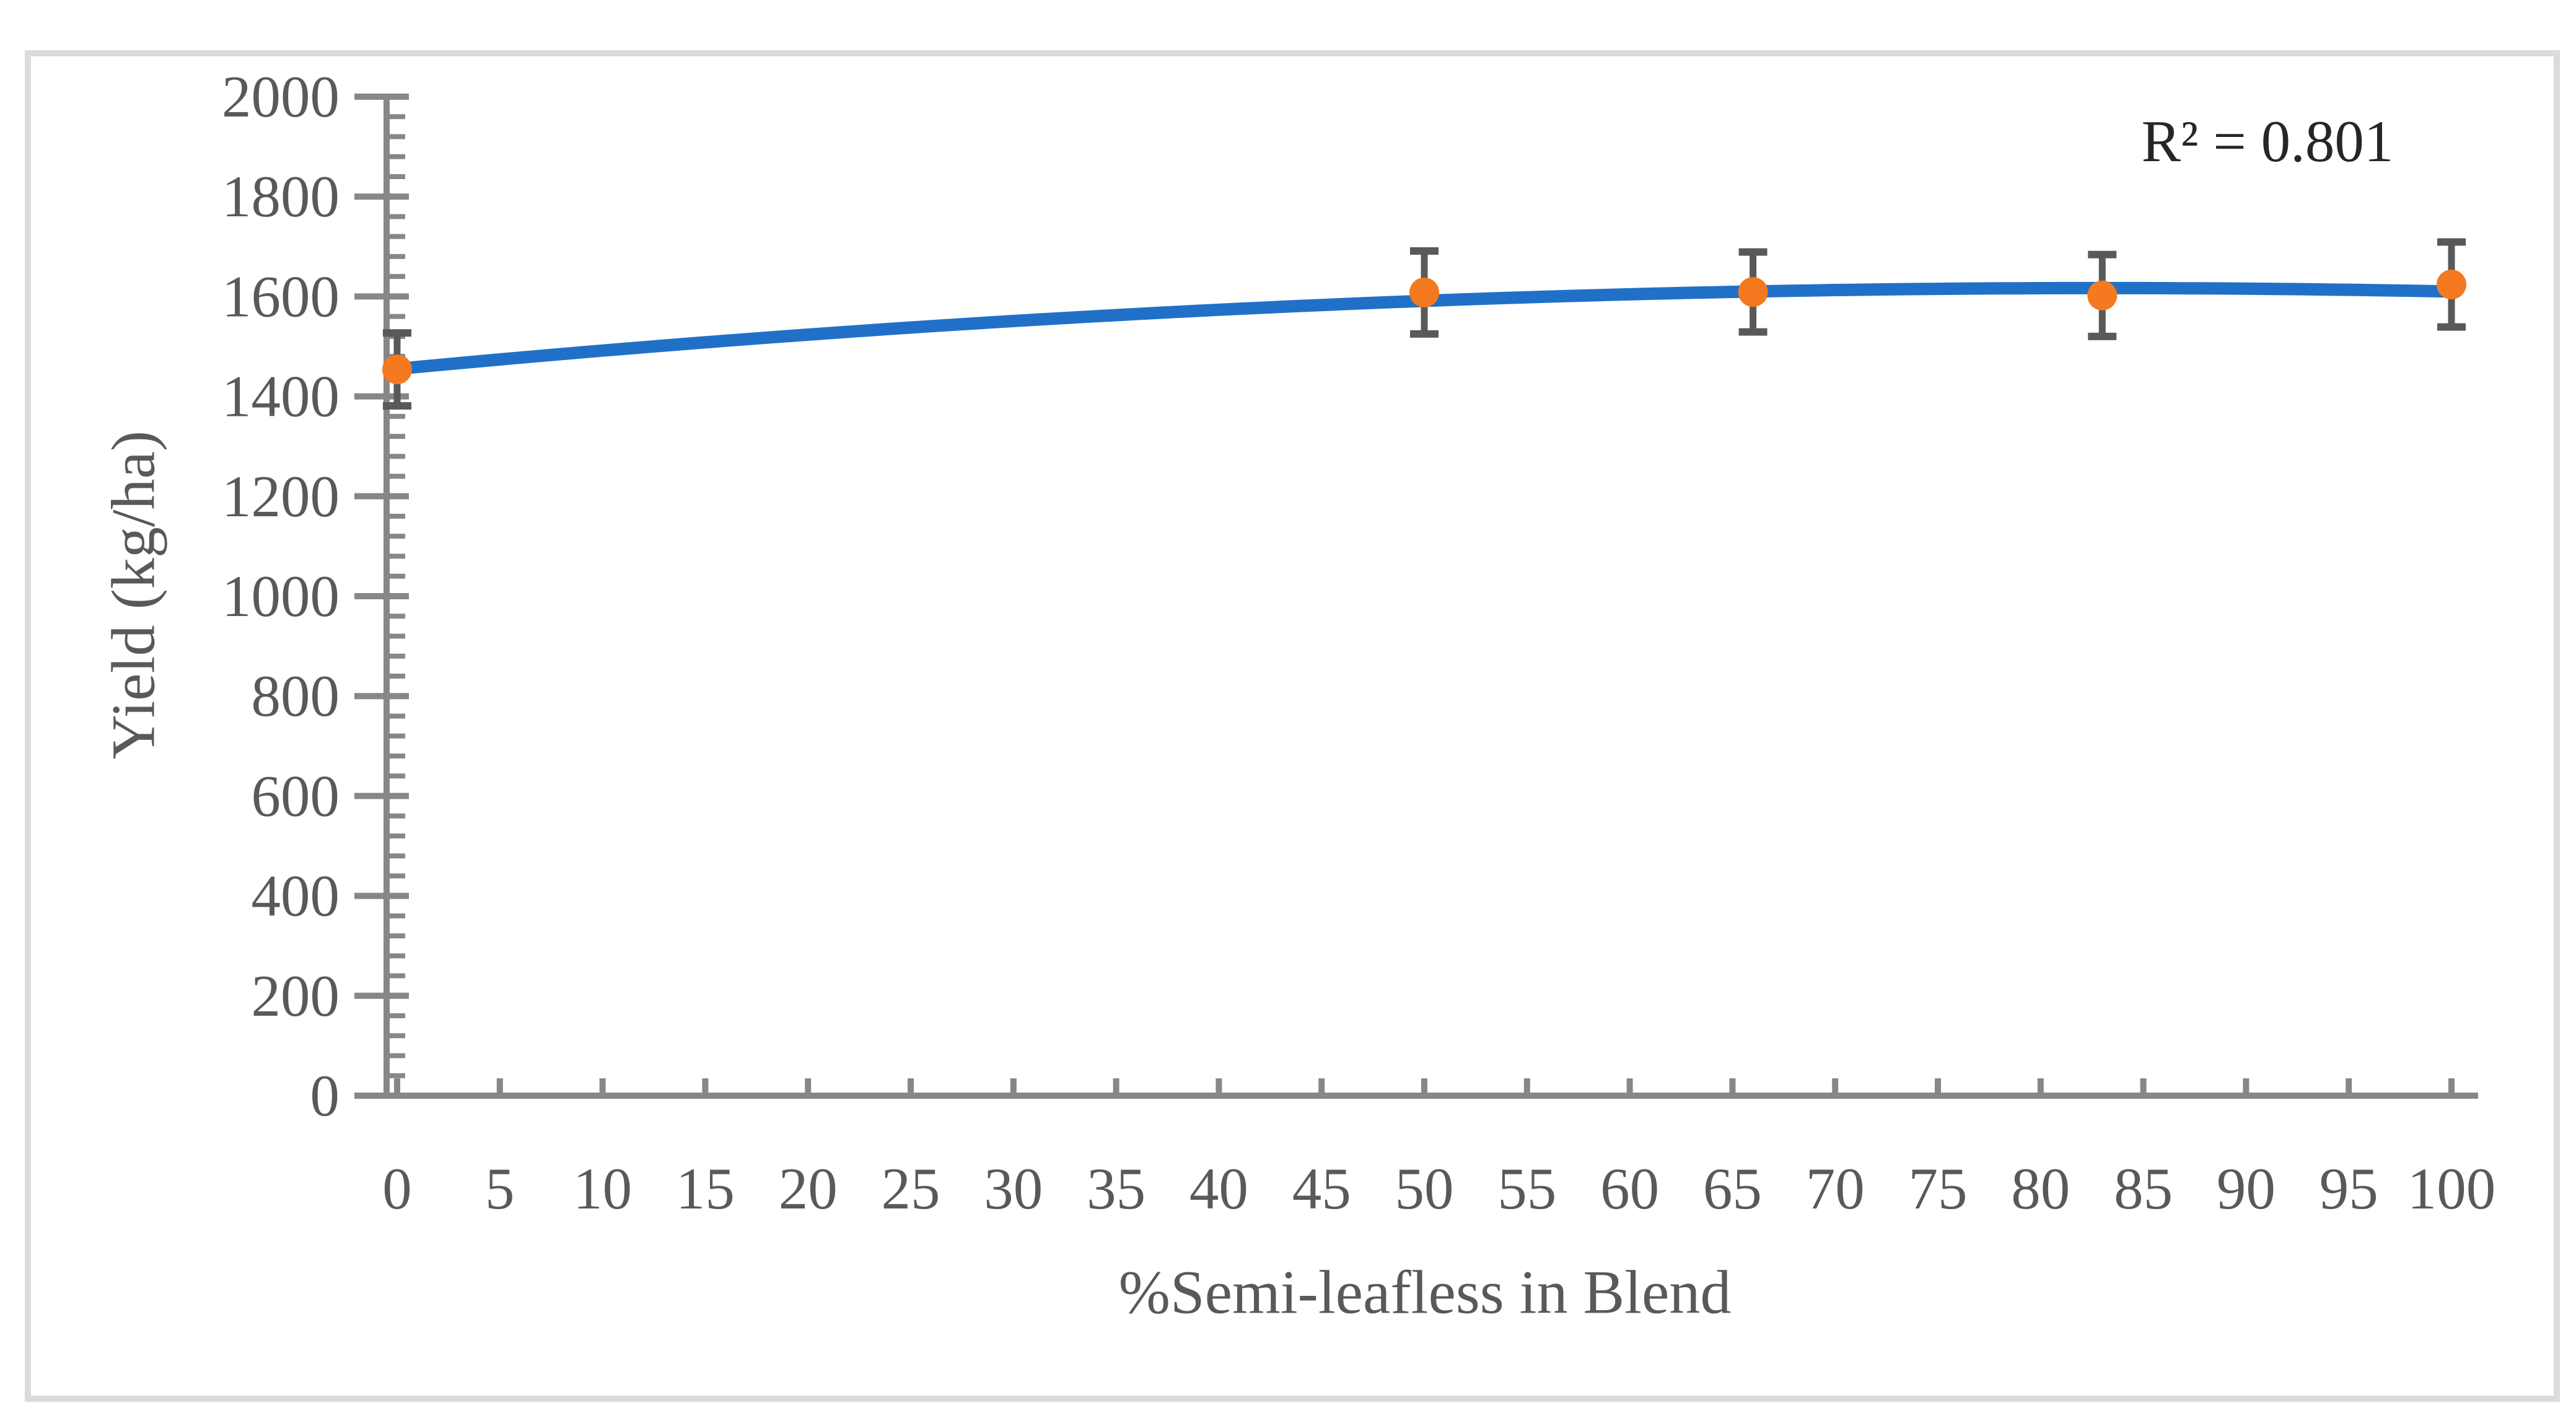 Image resolution: width=2576 pixels, height=1426 pixels. What do you see at coordinates (296, 696) in the screenshot?
I see `y-tick-label: 800` at bounding box center [296, 696].